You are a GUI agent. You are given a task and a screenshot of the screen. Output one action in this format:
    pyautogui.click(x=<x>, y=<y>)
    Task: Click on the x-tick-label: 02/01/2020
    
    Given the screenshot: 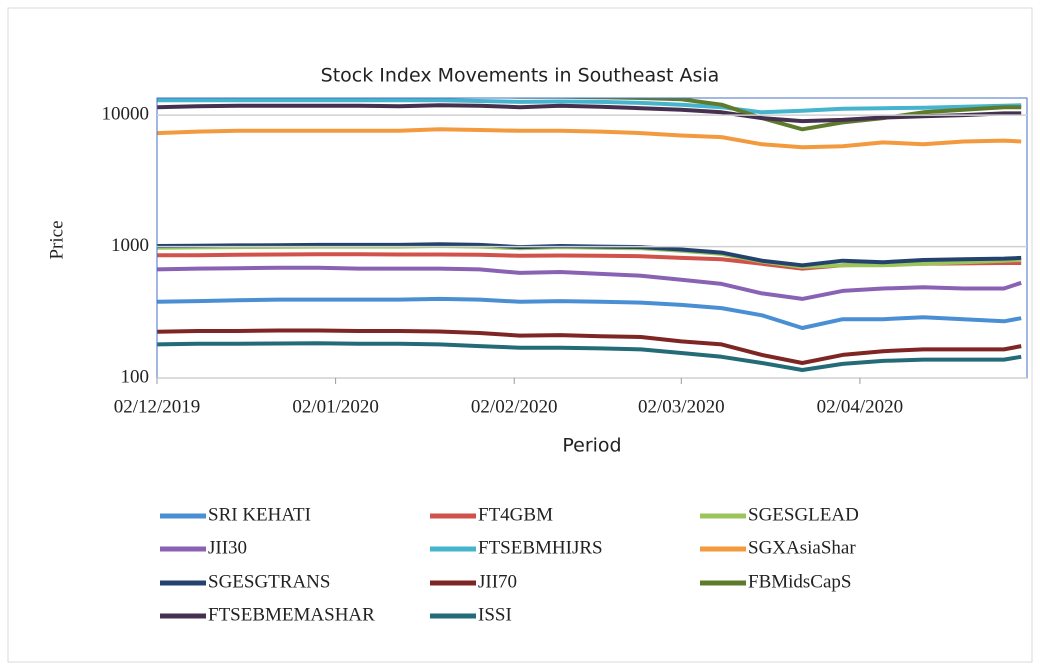 What is the action you would take?
    pyautogui.click(x=335, y=406)
    